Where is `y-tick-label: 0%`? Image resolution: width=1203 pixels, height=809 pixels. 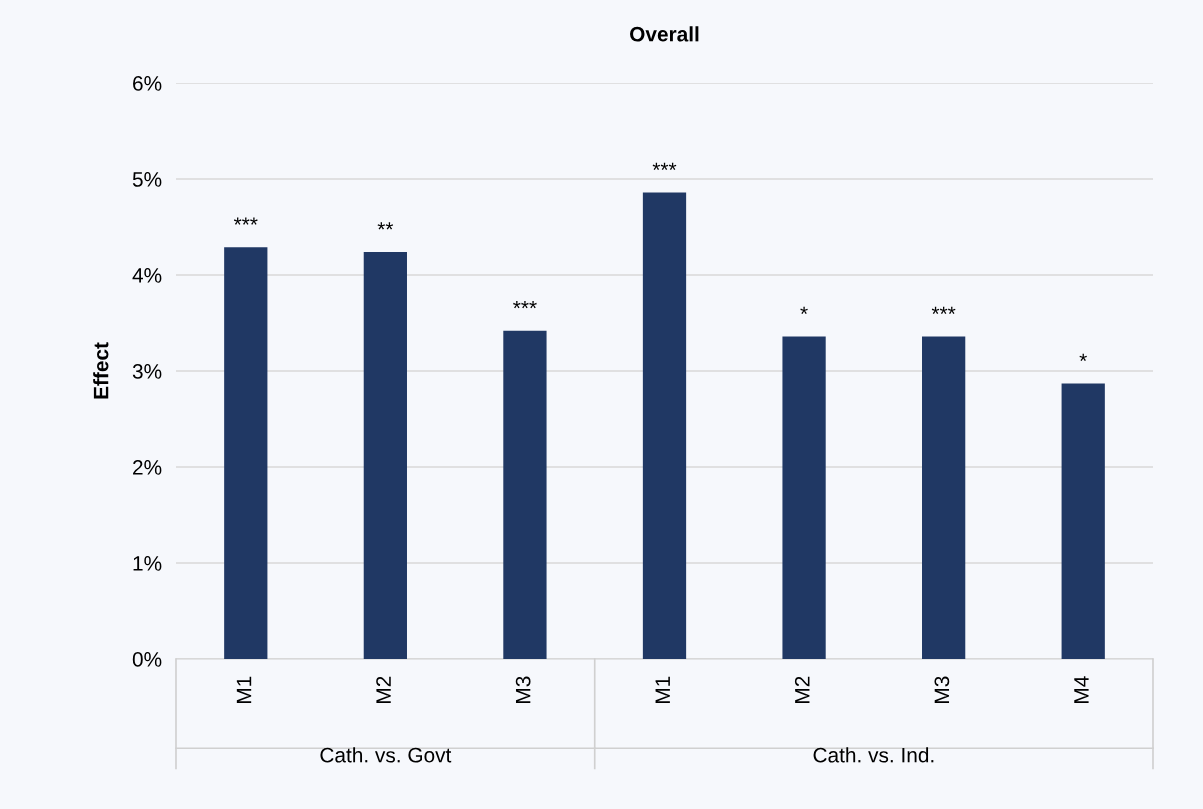
y-tick-label: 0% is located at coordinates (147, 659).